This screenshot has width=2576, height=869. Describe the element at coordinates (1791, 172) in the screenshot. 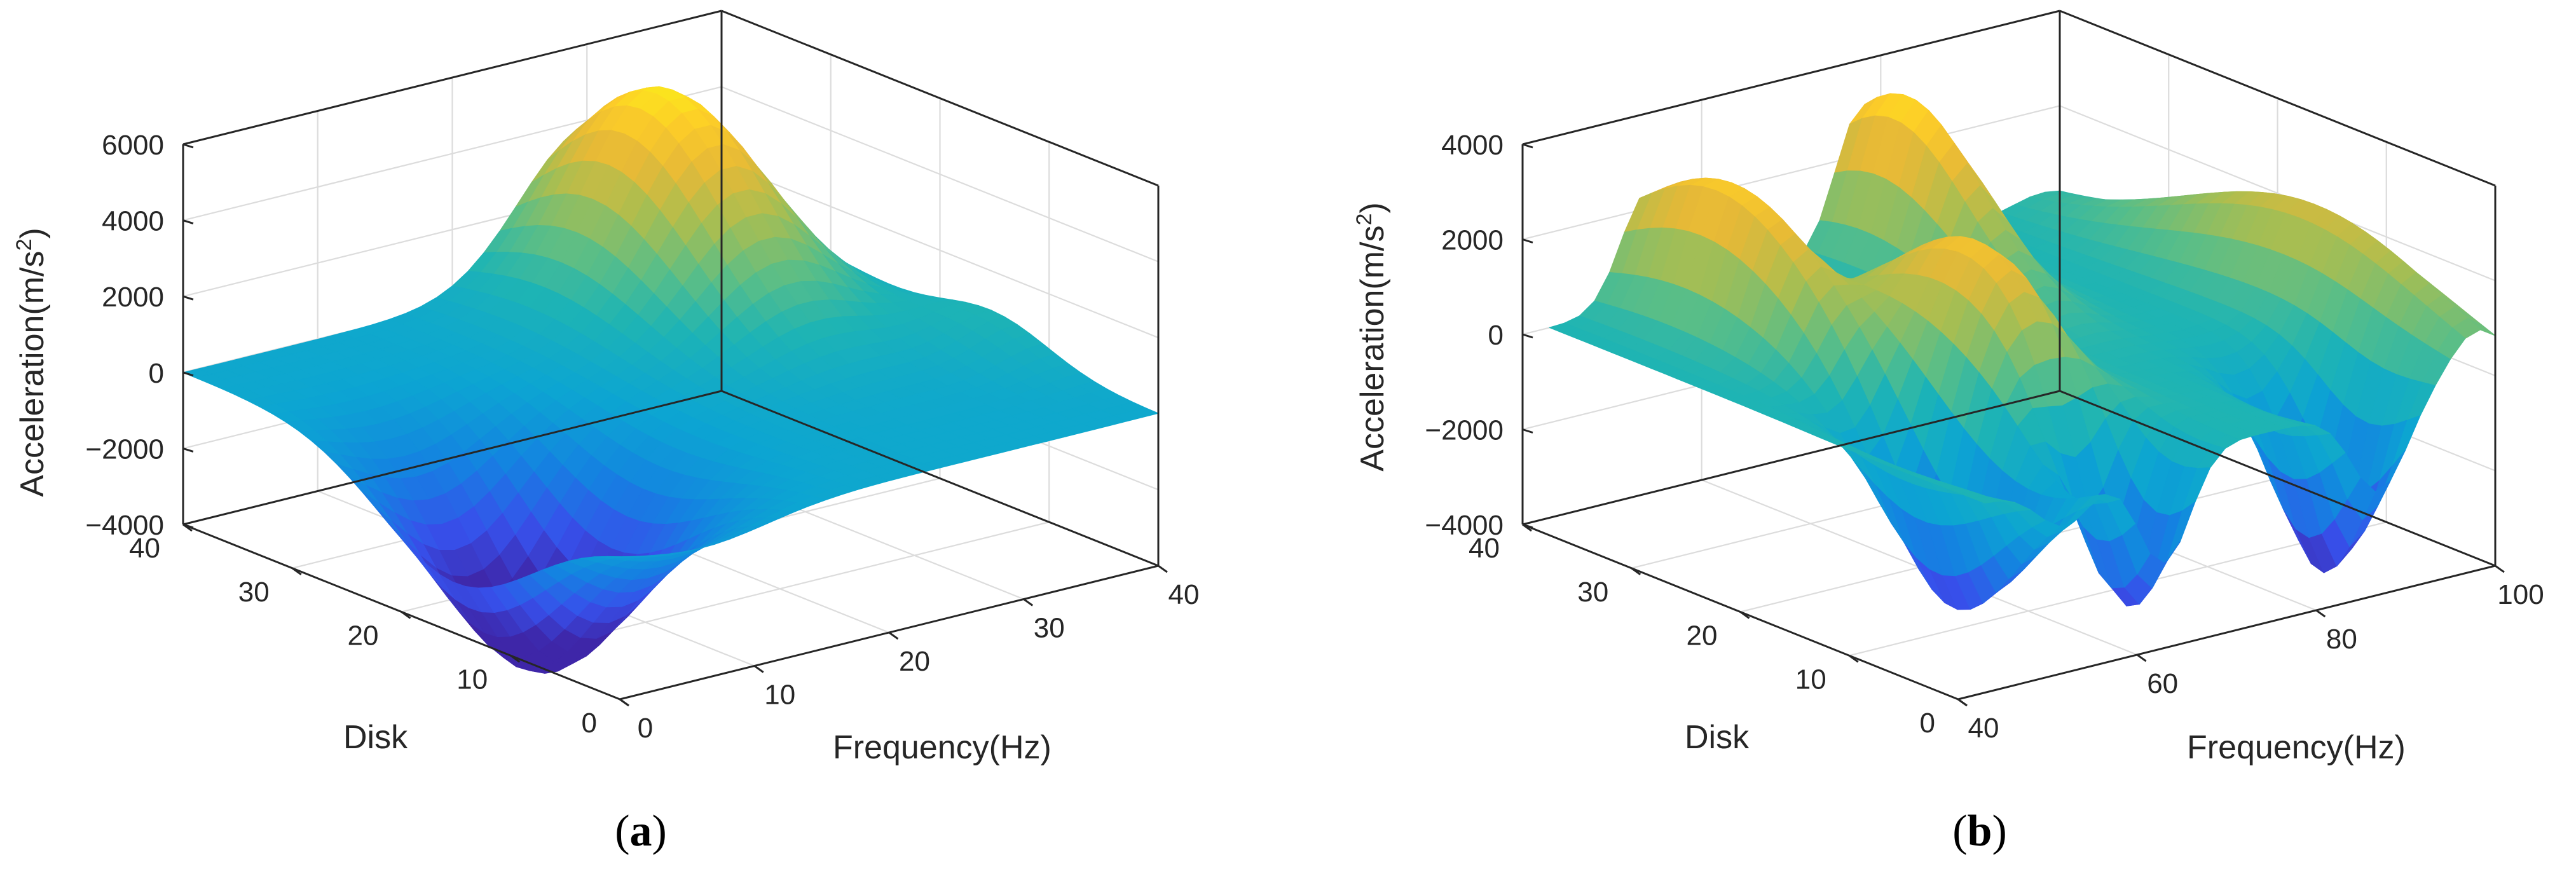

I see `back-wall-gridline` at that location.